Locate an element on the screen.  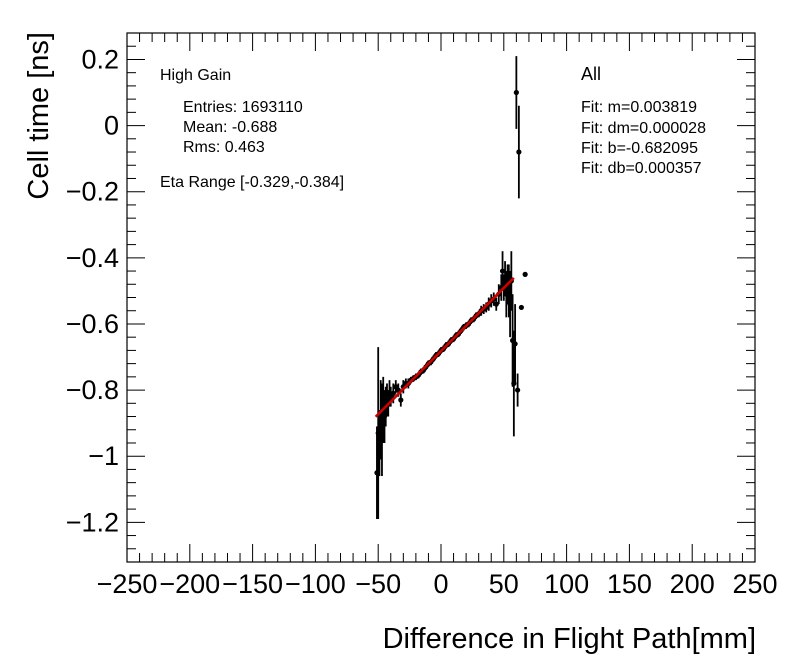
x-tick-label: −50 is located at coordinates (378, 584).